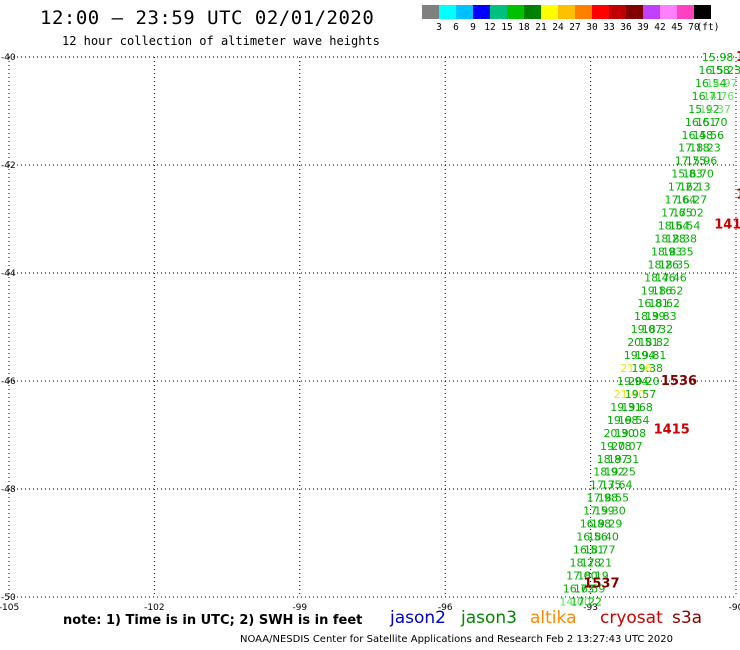  What do you see at coordinates (490, 27) in the screenshot?
I see `colorbar-label: 12` at bounding box center [490, 27].